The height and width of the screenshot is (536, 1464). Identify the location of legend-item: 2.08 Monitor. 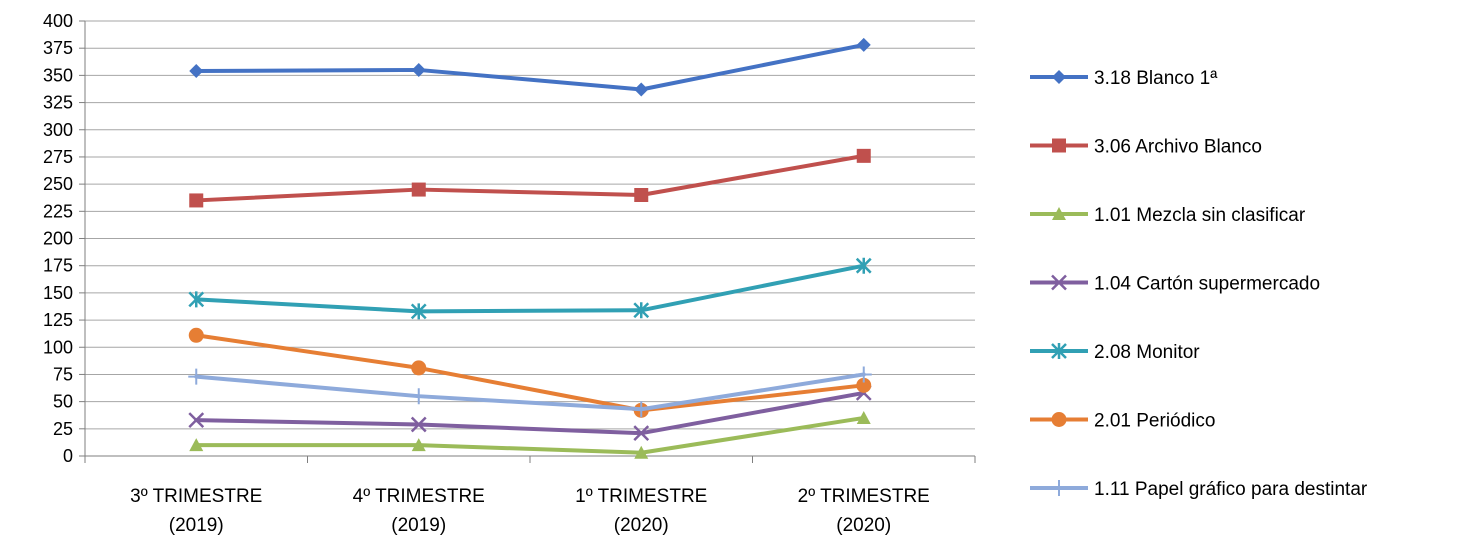
(1115, 352).